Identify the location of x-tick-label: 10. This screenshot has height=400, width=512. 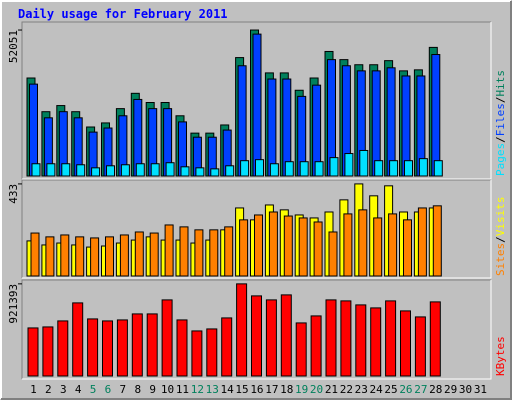
(167, 389).